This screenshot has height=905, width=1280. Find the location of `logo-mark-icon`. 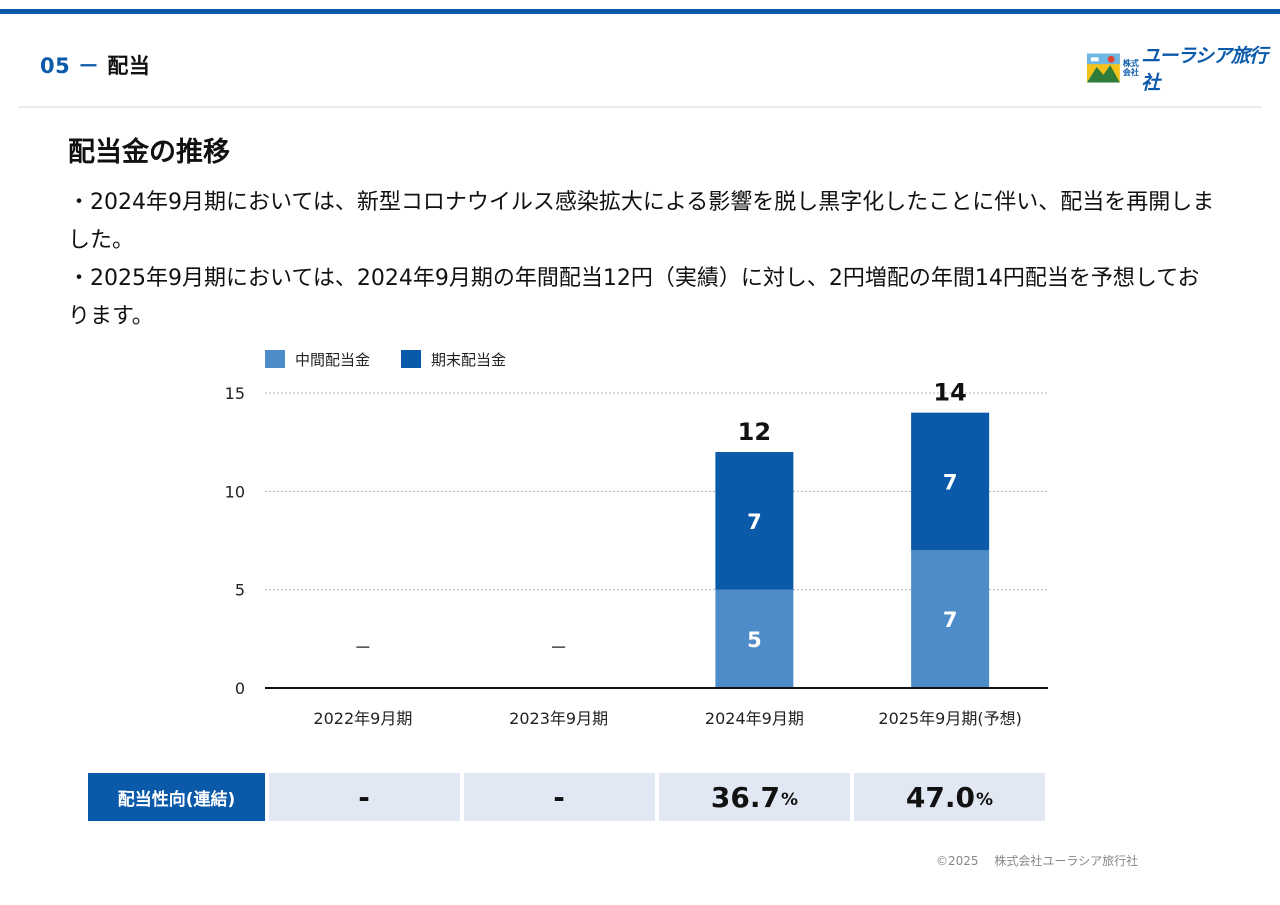

logo-mark-icon is located at coordinates (1103, 68).